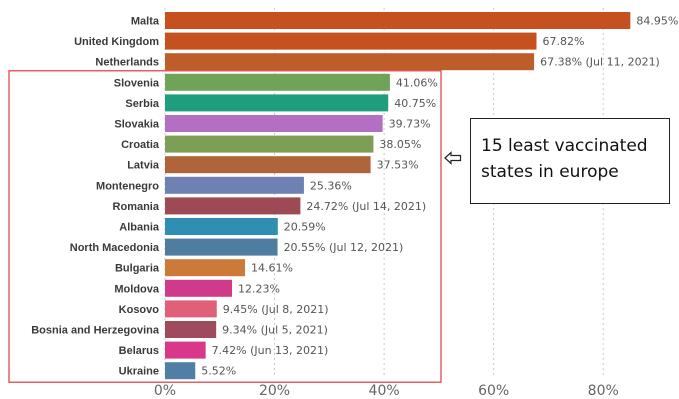 The height and width of the screenshot is (399, 679). What do you see at coordinates (417, 82) in the screenshot?
I see `value-label: 41.06%` at bounding box center [417, 82].